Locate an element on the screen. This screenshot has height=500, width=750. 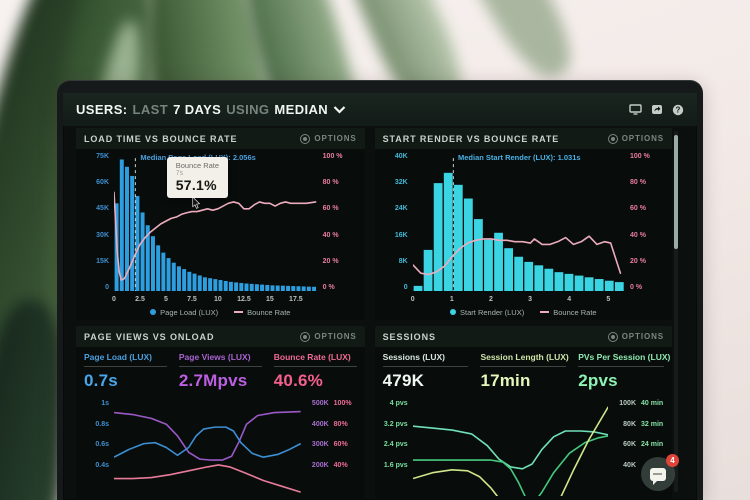
legend-item: Bounce Rate is located at coordinates (568, 312).